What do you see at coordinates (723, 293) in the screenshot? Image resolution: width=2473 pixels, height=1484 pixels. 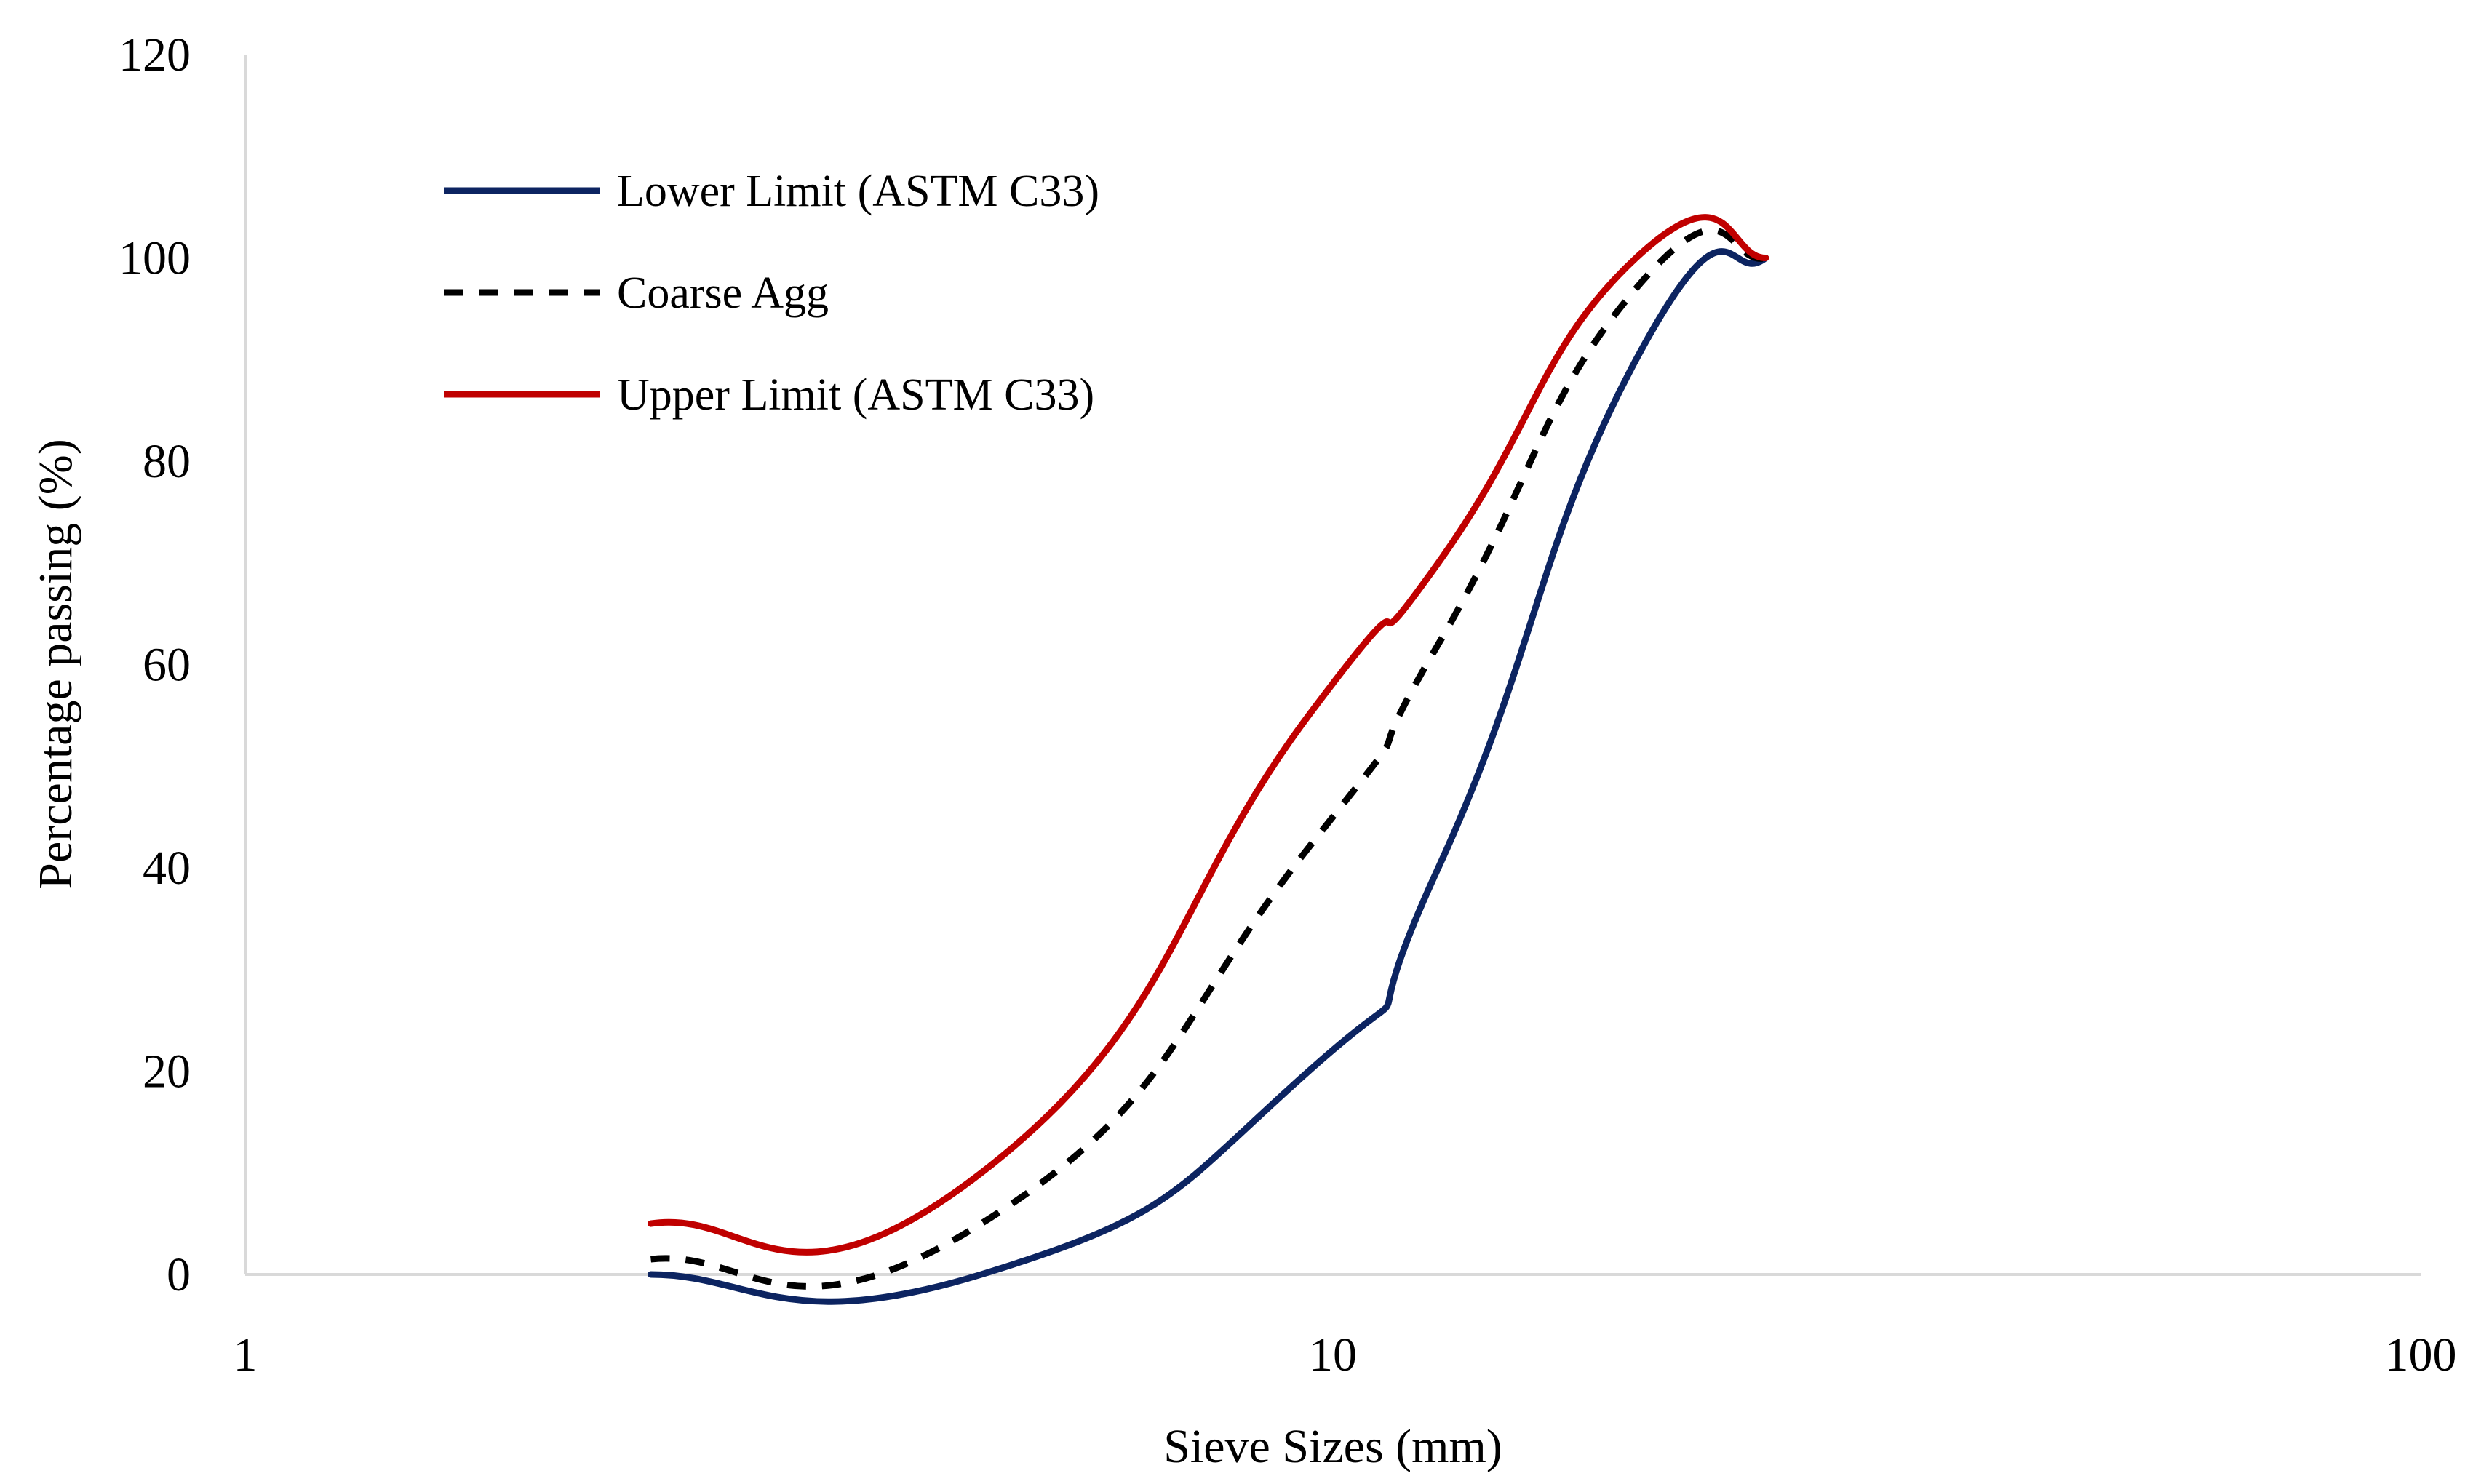 I see `legend-label: Coarse Agg` at bounding box center [723, 293].